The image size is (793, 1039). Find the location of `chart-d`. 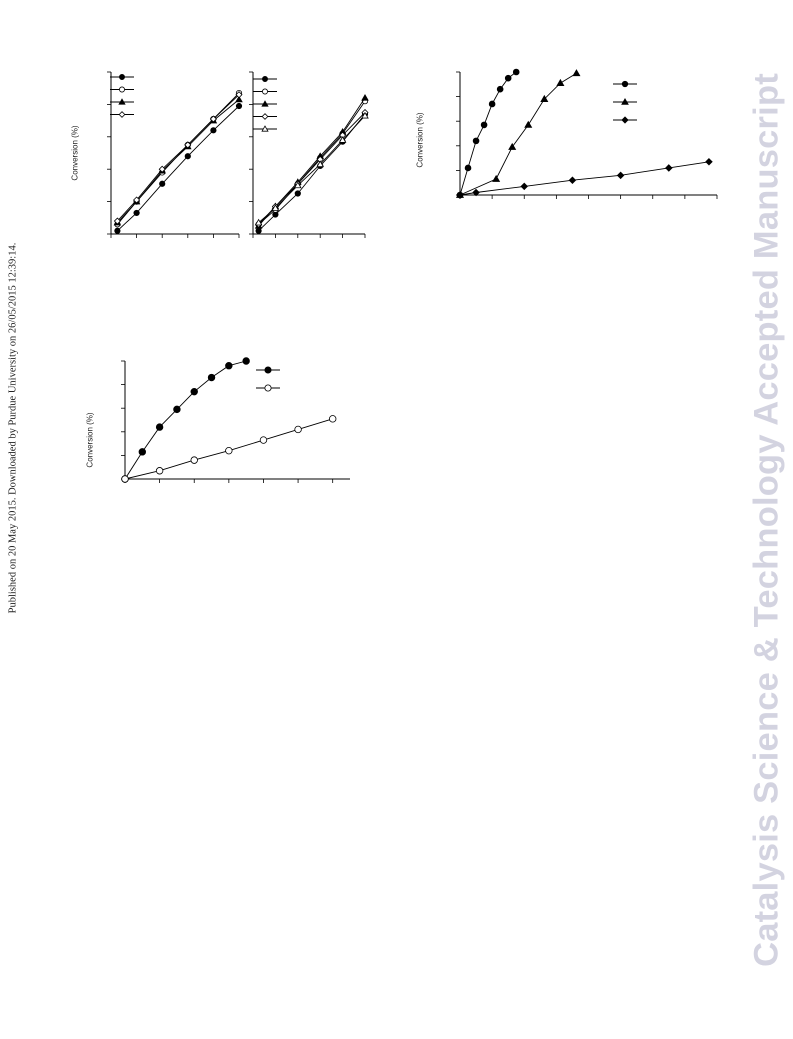

chart-d is located at coordinates (235, 420).